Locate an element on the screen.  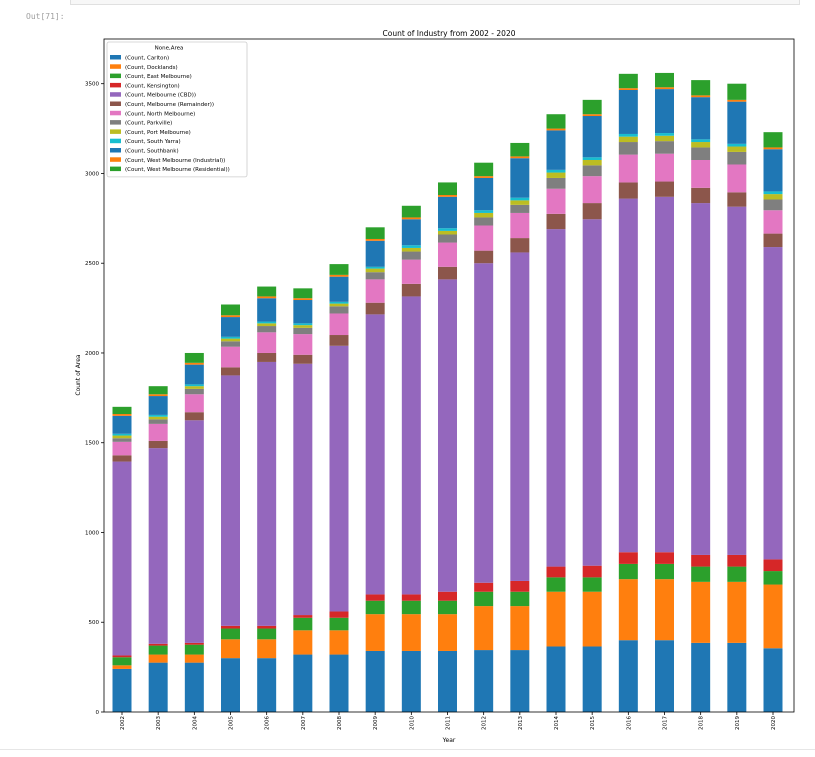
bar-segment-2005-s2 is located at coordinates (230, 634).